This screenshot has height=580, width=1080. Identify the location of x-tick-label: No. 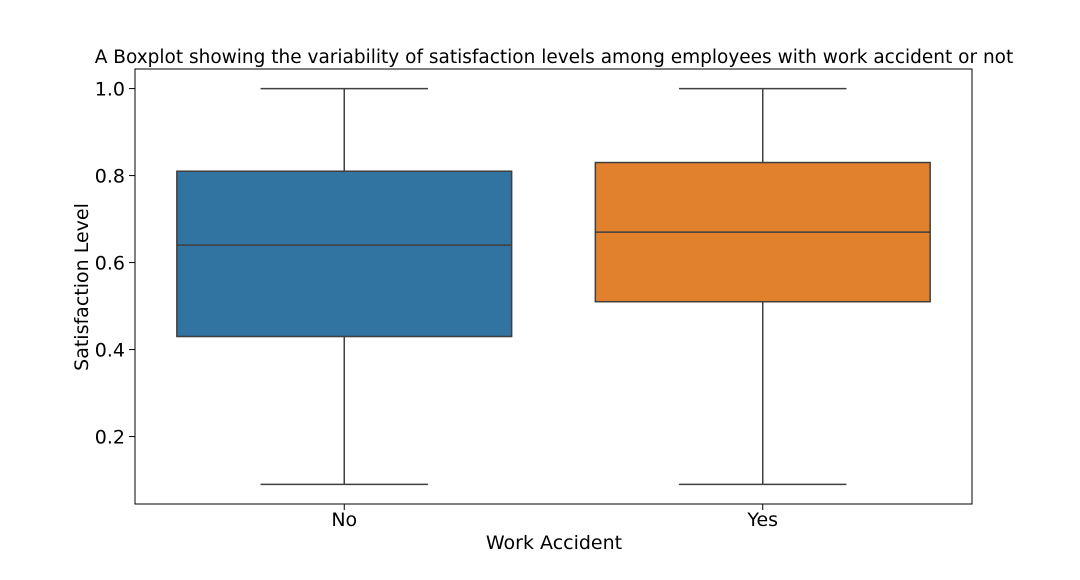
(344, 520).